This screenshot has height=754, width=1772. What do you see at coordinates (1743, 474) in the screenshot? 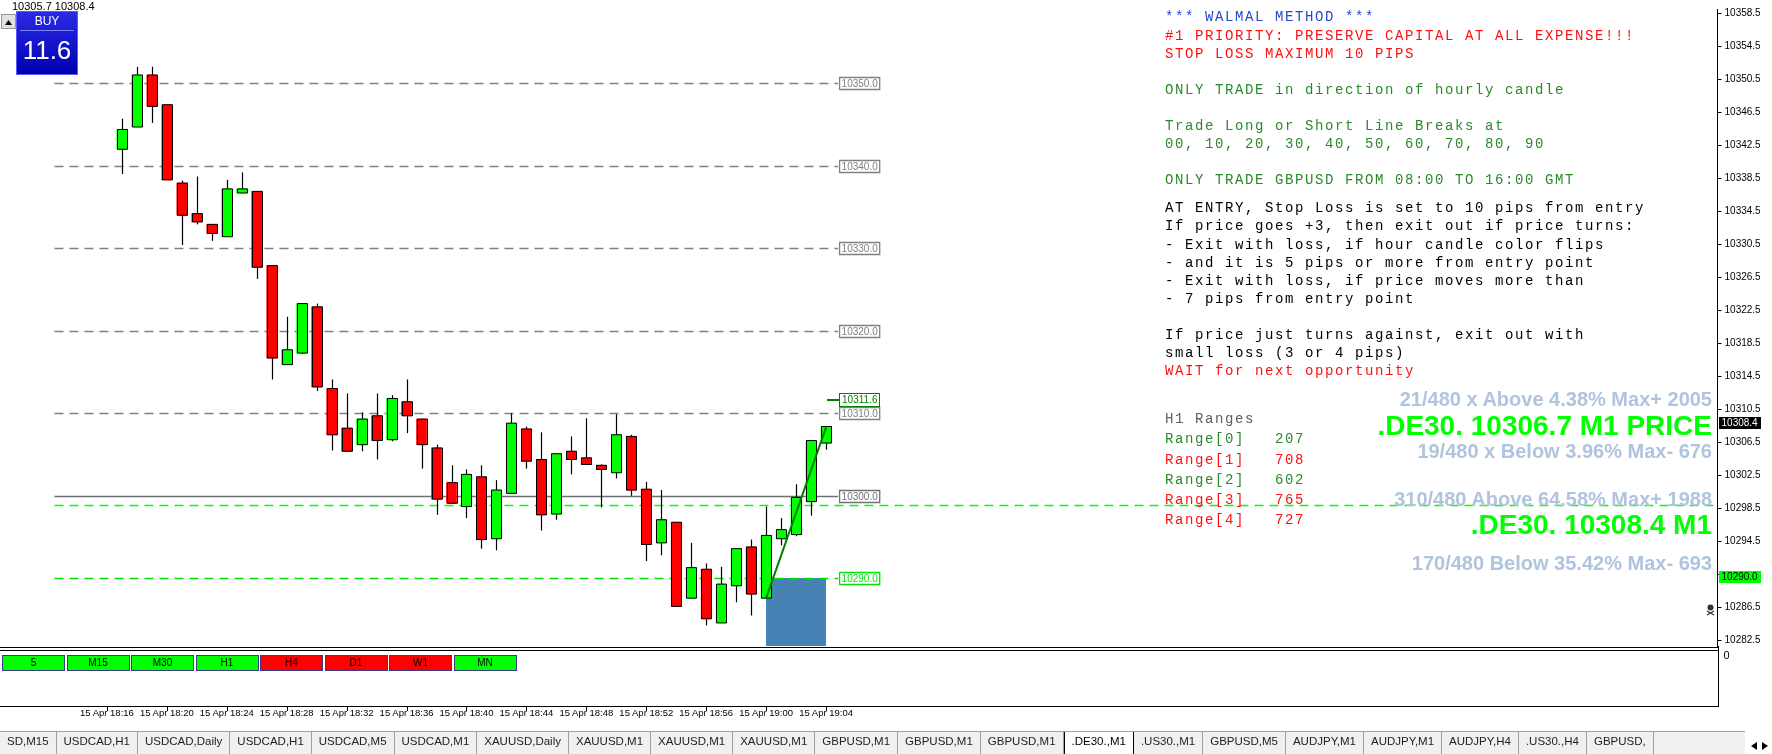
I see `y-tick-label: 10302.5` at bounding box center [1743, 474].